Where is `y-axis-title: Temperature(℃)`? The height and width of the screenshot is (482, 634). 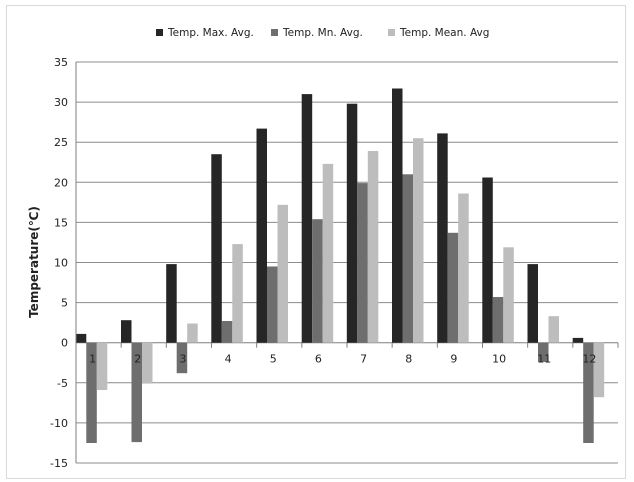
y-axis-title: Temperature(℃) is located at coordinates (34, 262).